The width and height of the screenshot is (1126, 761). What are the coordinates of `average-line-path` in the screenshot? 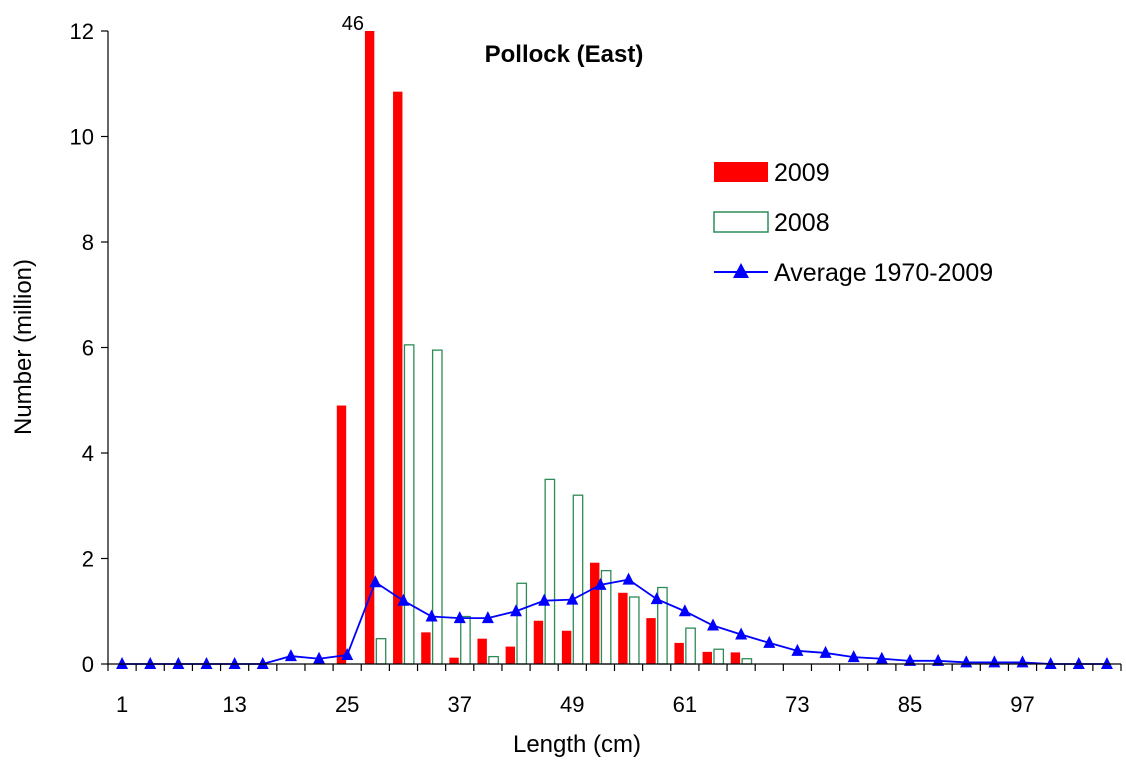 It's located at (614, 621).